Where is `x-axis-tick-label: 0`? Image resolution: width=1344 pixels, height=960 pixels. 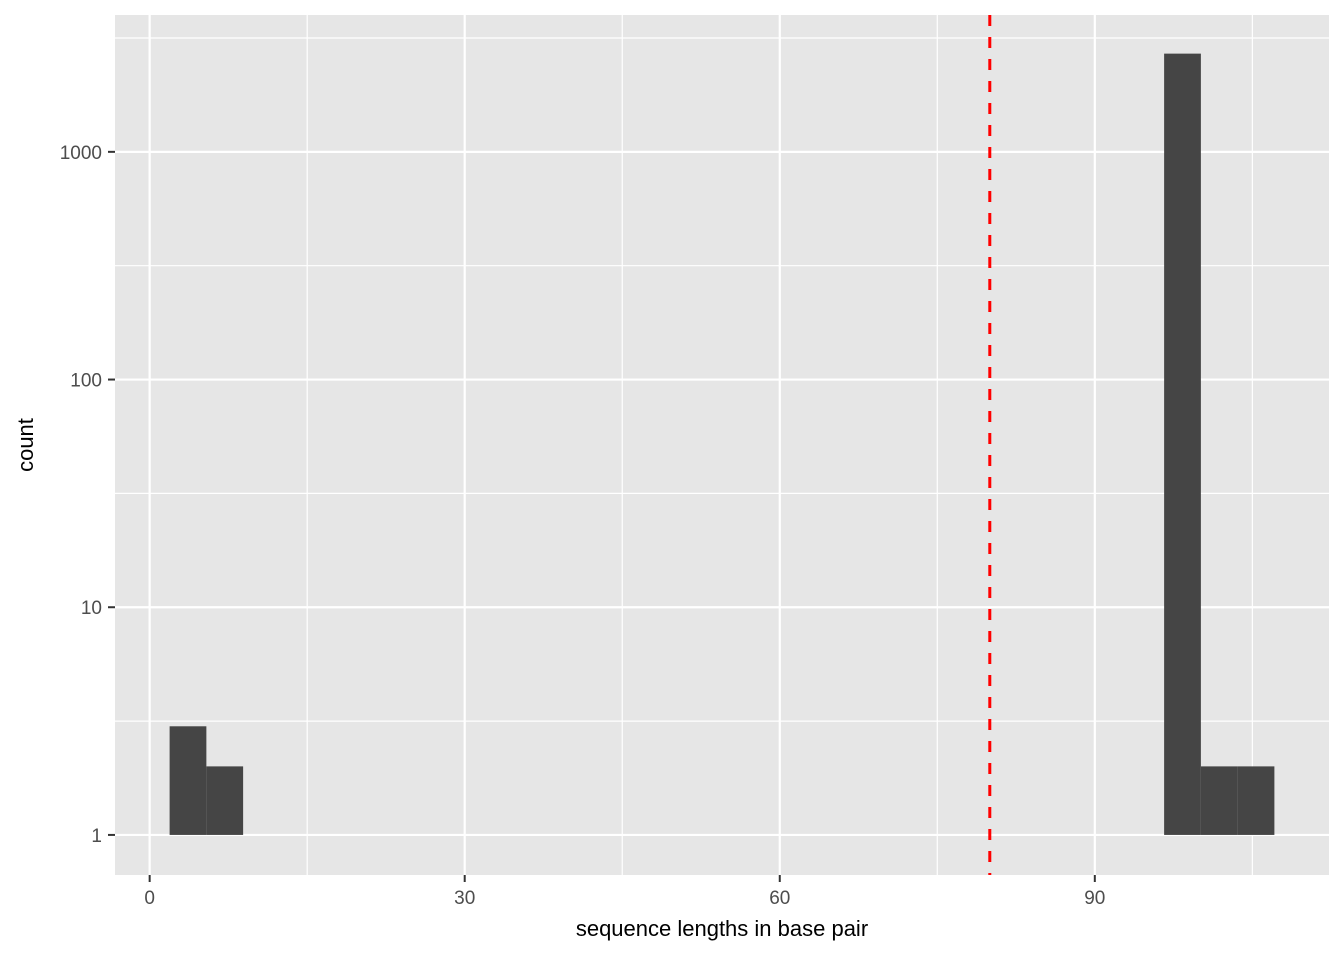 x-axis-tick-label: 0 is located at coordinates (149, 898).